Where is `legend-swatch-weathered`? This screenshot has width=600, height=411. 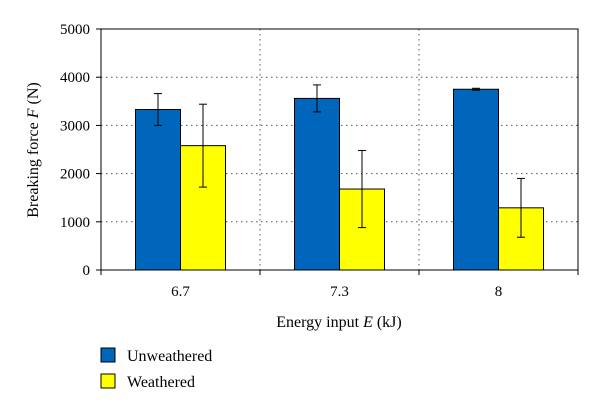
legend-swatch-weathered is located at coordinates (108, 381).